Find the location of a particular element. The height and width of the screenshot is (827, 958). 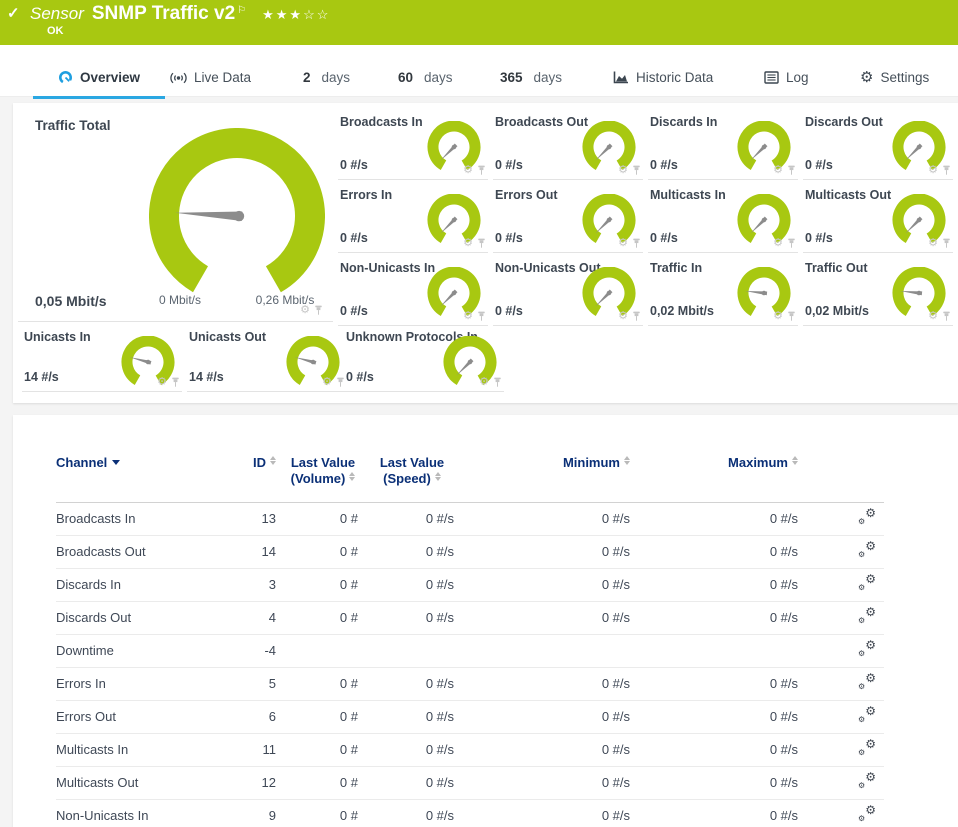

gauge-tile-unicasts-in: Unicasts In 14 #/s ⚙ is located at coordinates (102, 358).